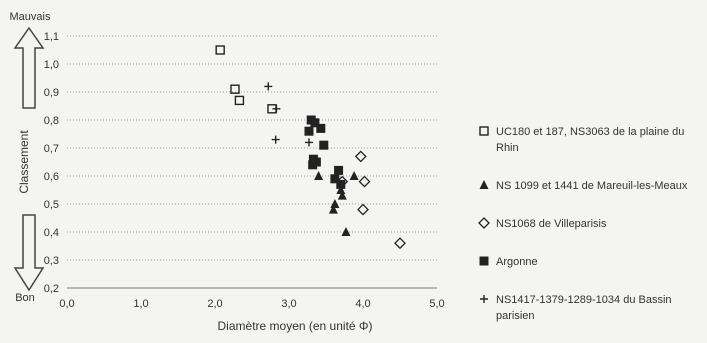 The width and height of the screenshot is (707, 343). I want to click on x-tick-label: 5,0, so click(436, 304).